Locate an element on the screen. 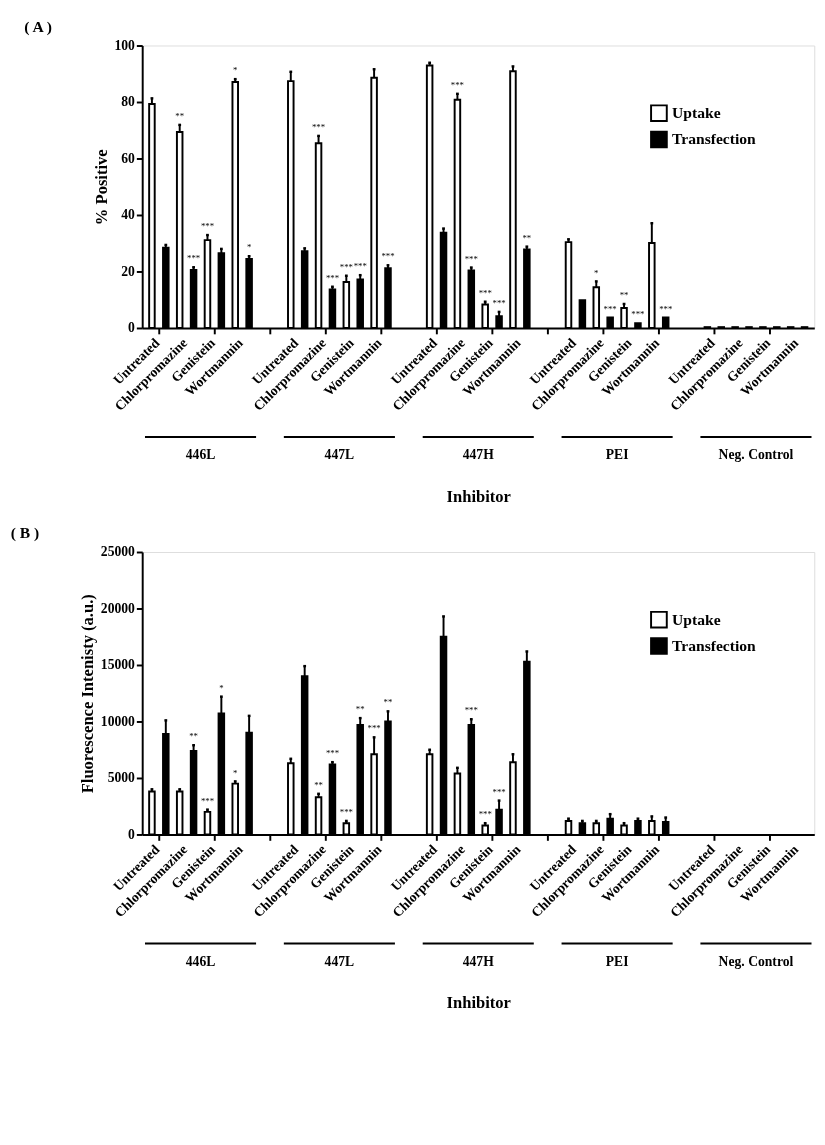 The width and height of the screenshot is (825, 1145). chart-title: ( B ) is located at coordinates (25, 533).